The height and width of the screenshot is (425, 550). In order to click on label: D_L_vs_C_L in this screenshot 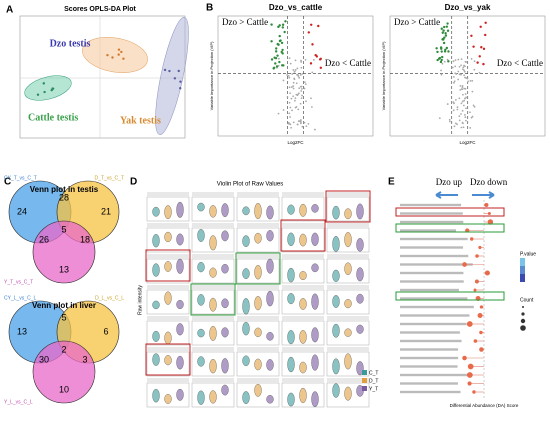, I will do `click(109, 298)`.